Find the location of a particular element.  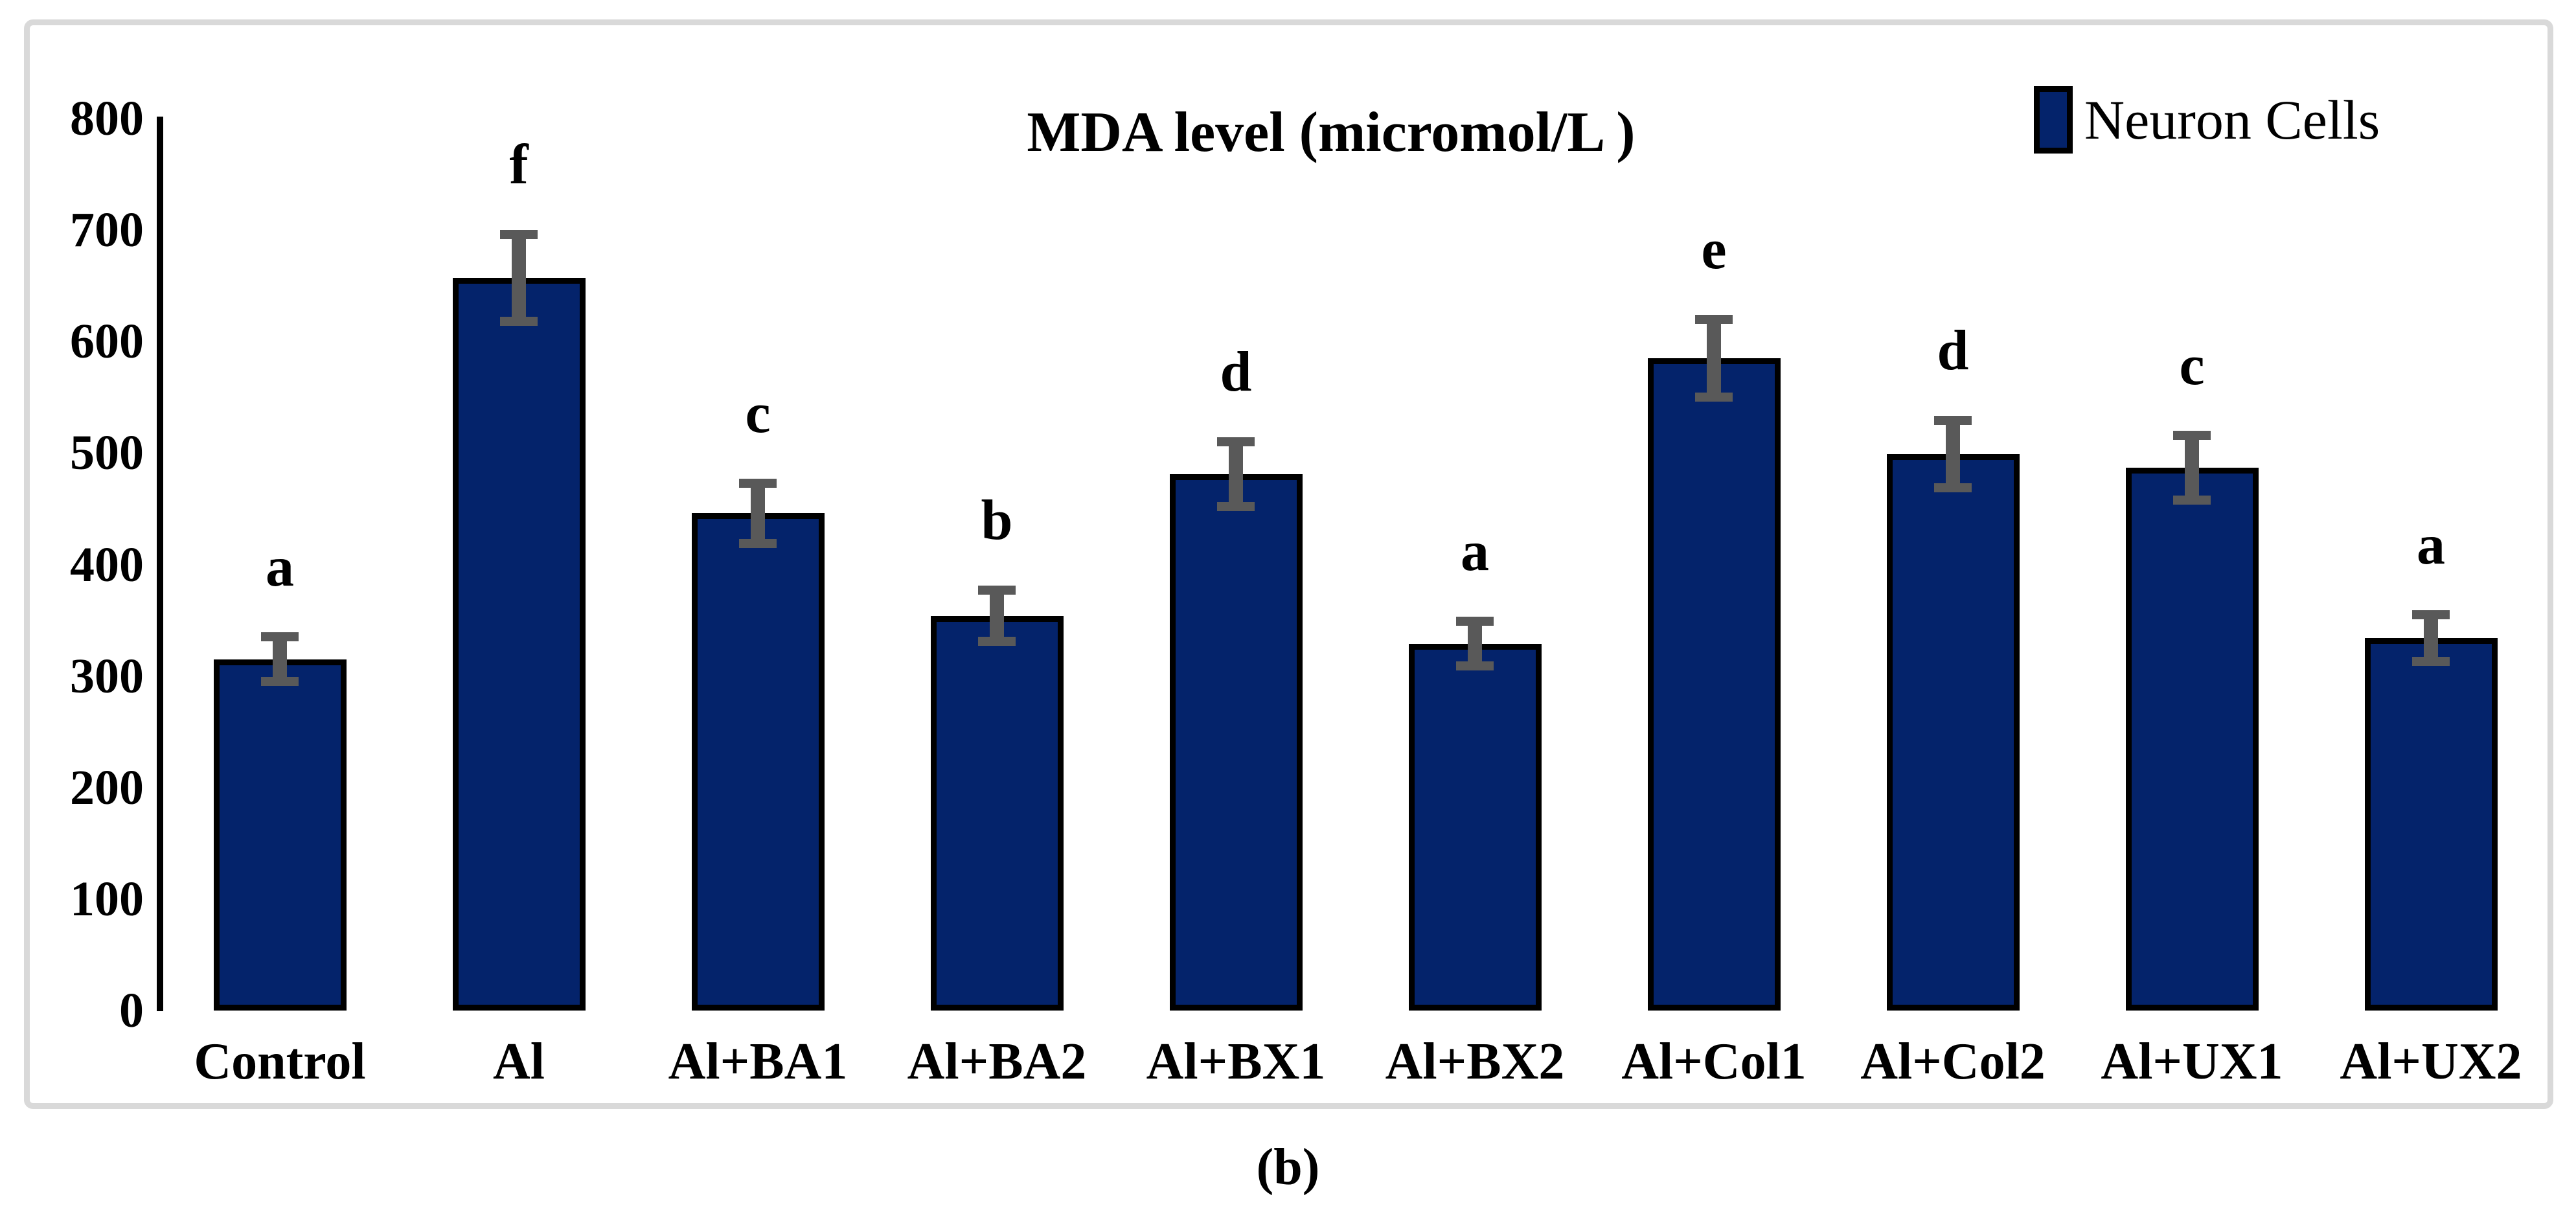

error-cap-bottom-al+bx2 is located at coordinates (1475, 666).